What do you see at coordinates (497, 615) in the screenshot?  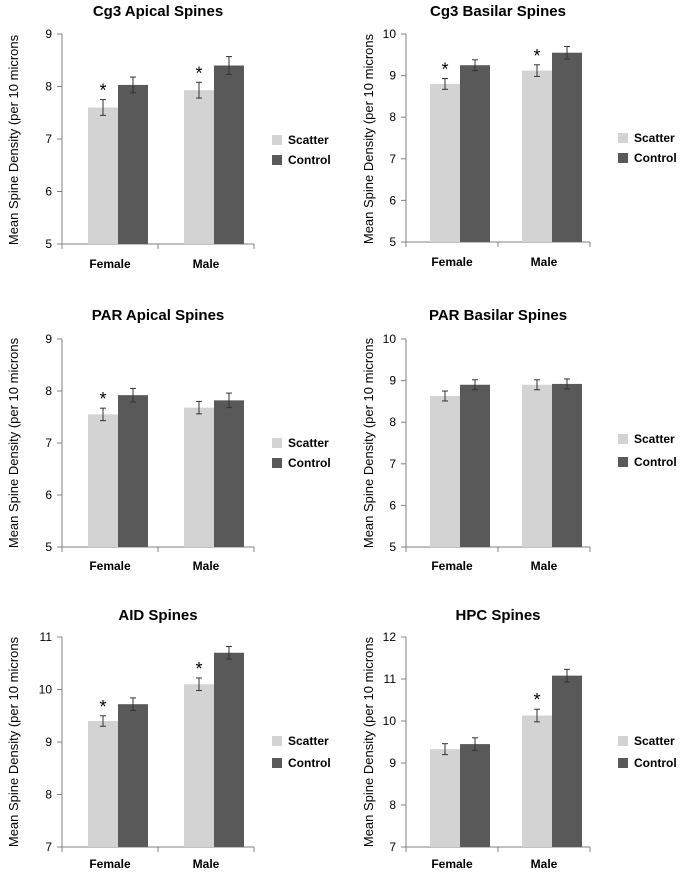 I see `chart-title: HPC Spines` at bounding box center [497, 615].